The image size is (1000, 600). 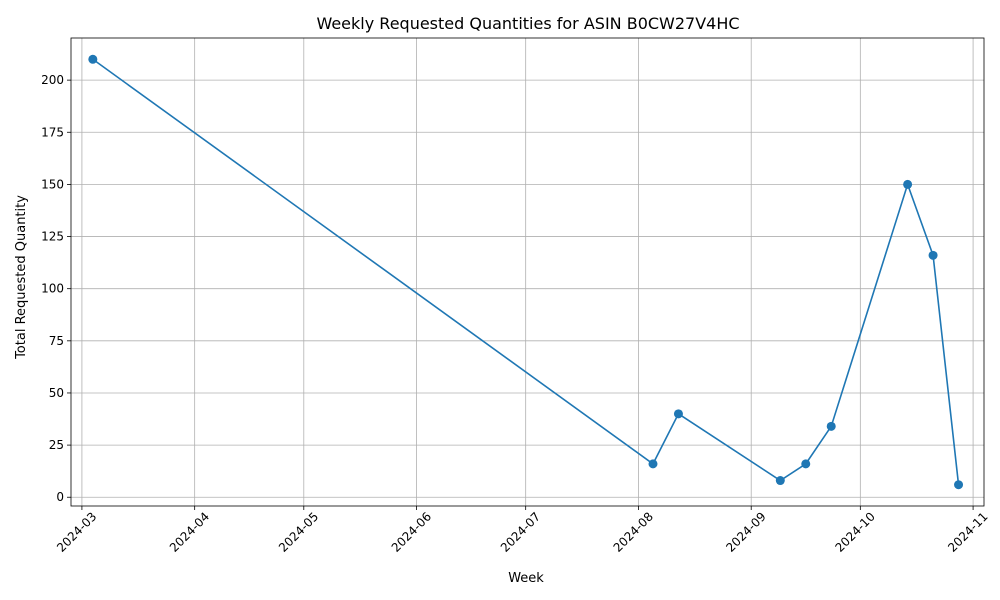 What do you see at coordinates (52, 237) in the screenshot?
I see `y-tick-label: 125` at bounding box center [52, 237].